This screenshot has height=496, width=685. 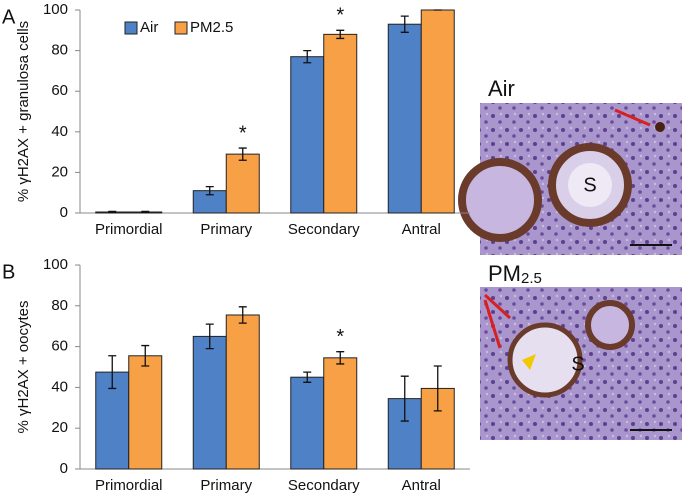 I want to click on label: PM, so click(x=504, y=273).